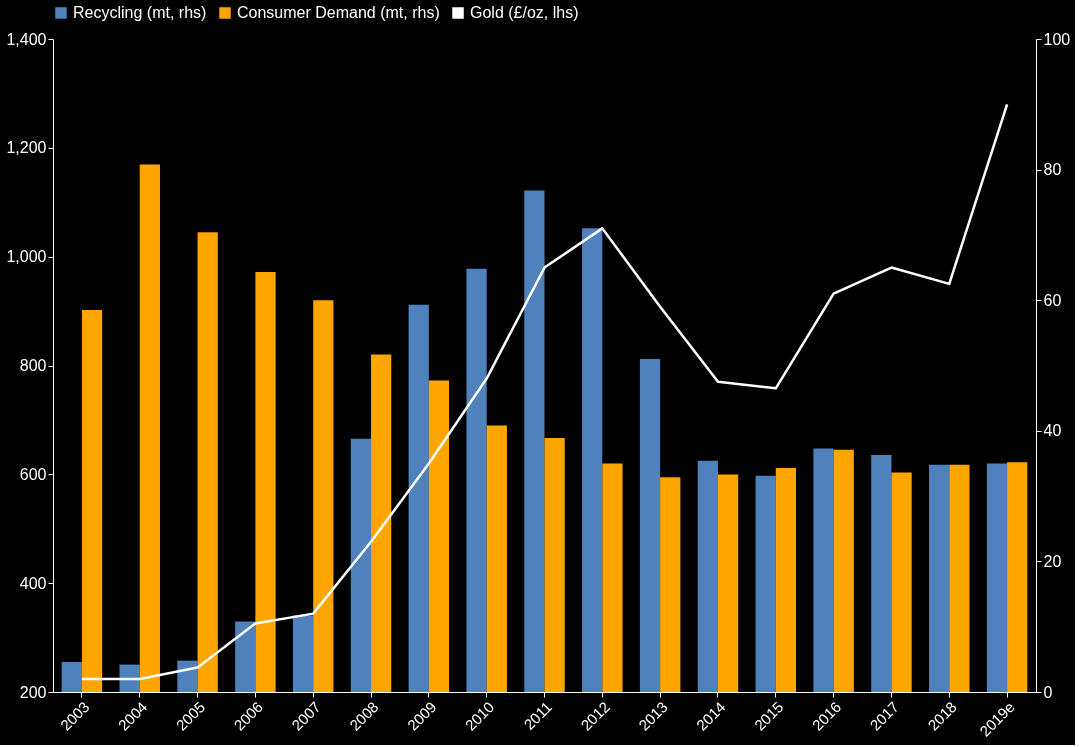  What do you see at coordinates (1052, 561) in the screenshot?
I see `y2-tick-label: 20` at bounding box center [1052, 561].